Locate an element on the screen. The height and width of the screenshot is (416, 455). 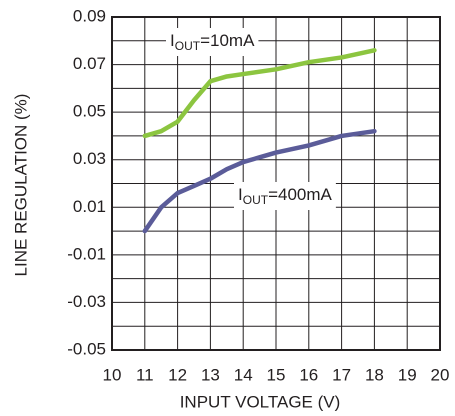
x-tick-label: 13 is located at coordinates (210, 374).